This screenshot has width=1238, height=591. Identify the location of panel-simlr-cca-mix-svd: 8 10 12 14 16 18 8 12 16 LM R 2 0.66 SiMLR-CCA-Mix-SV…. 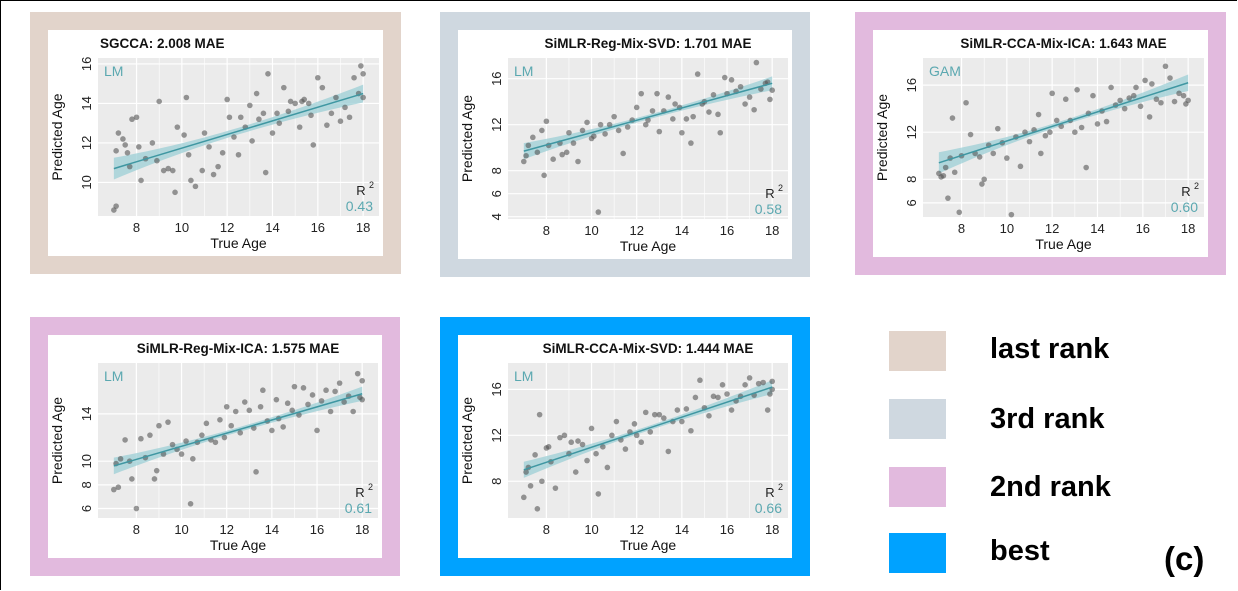
(625, 446).